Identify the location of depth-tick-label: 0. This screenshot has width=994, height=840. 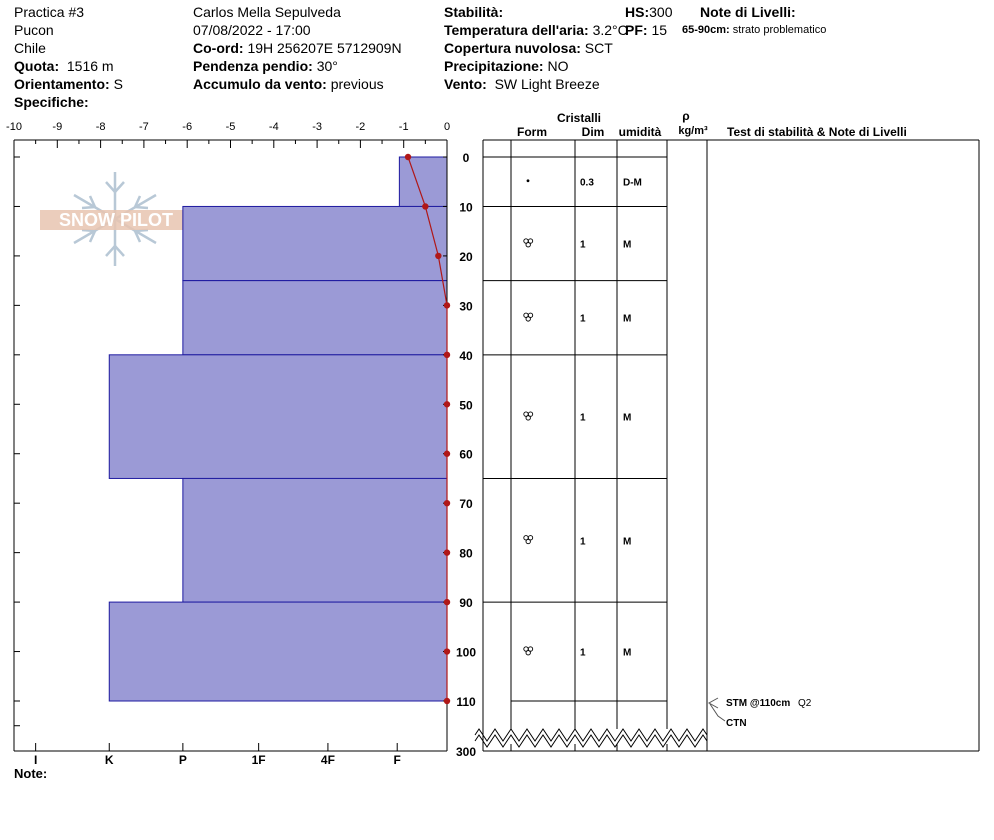
(466, 158).